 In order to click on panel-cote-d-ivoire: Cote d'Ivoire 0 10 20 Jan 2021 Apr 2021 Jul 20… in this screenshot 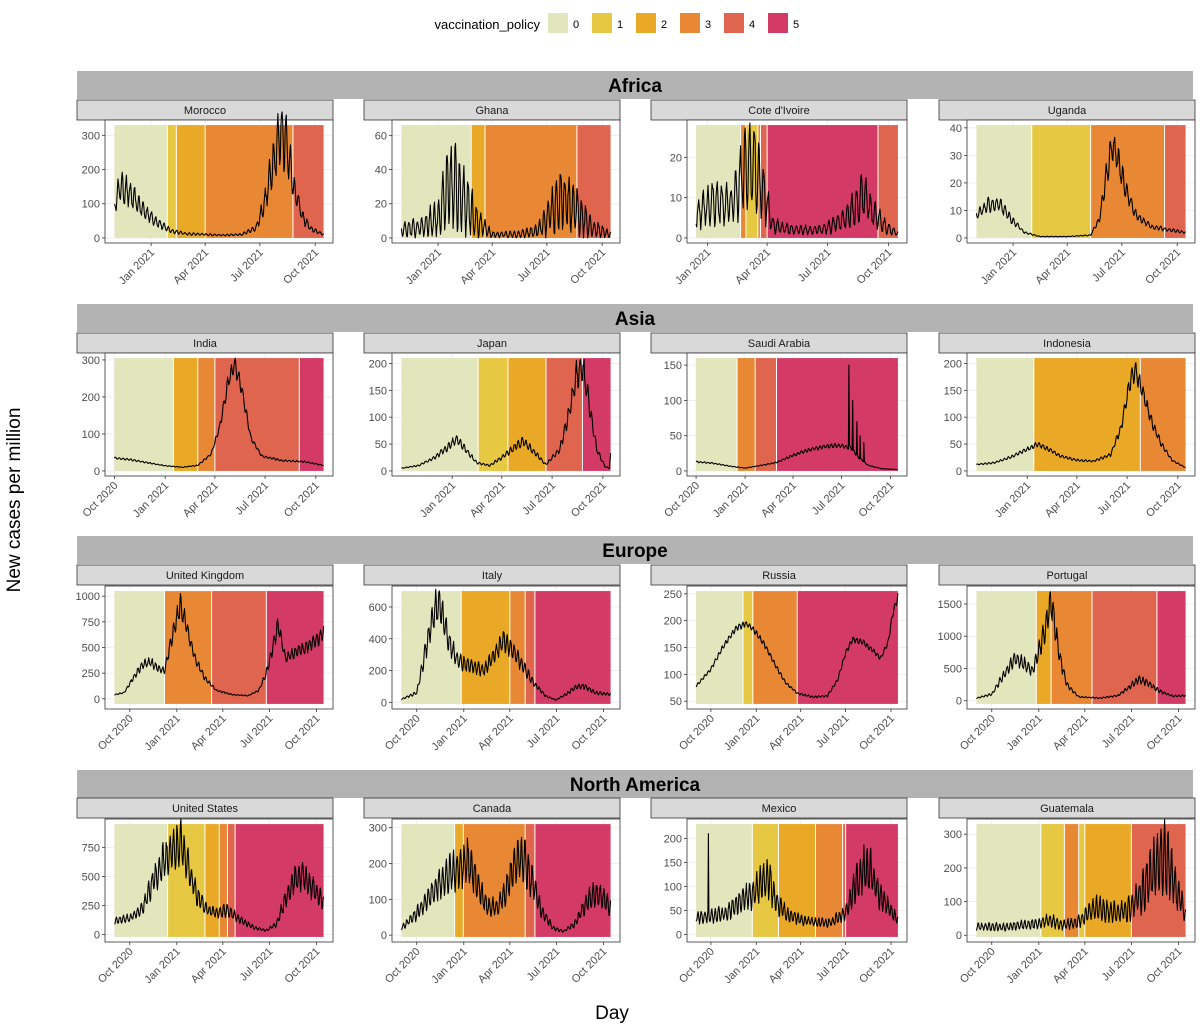, I will do `click(779, 193)`.